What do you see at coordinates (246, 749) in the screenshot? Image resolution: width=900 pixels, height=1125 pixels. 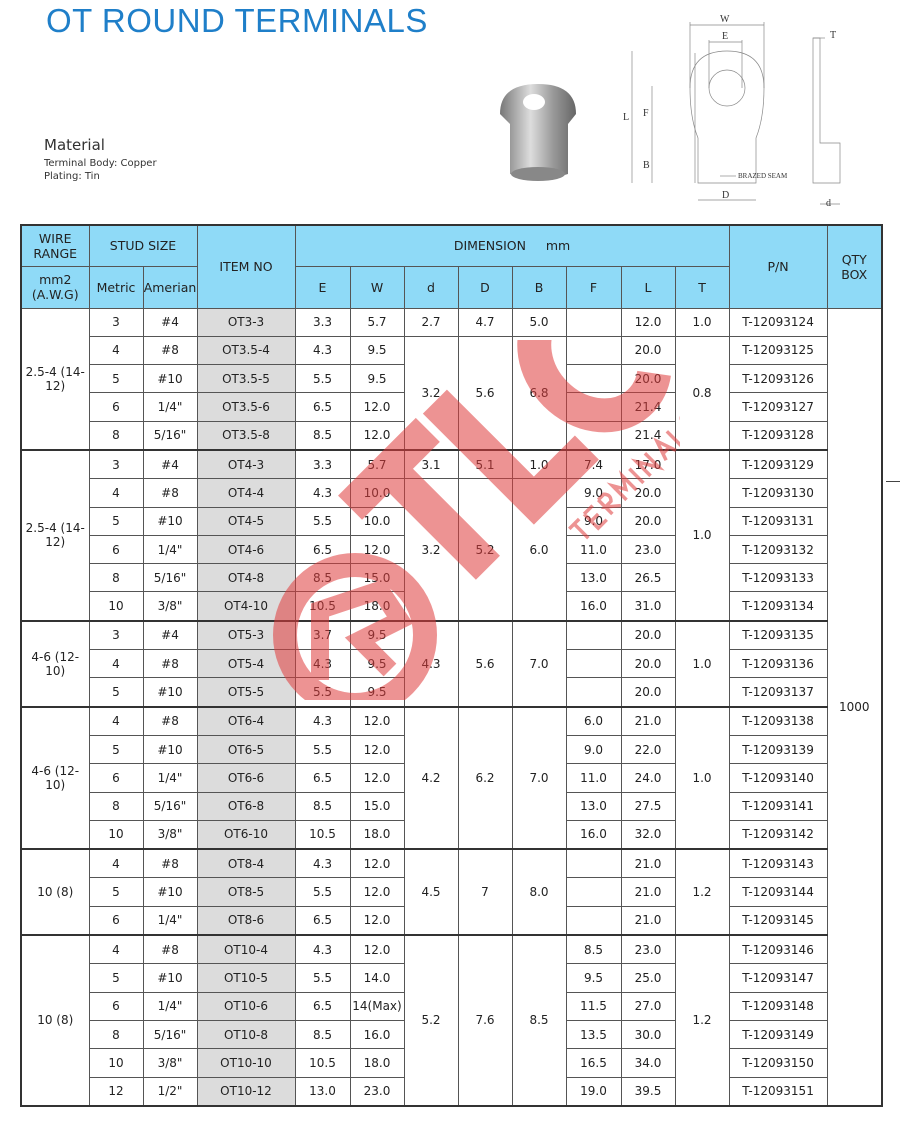 I see `item-no-cell: OT6-5` at bounding box center [246, 749].